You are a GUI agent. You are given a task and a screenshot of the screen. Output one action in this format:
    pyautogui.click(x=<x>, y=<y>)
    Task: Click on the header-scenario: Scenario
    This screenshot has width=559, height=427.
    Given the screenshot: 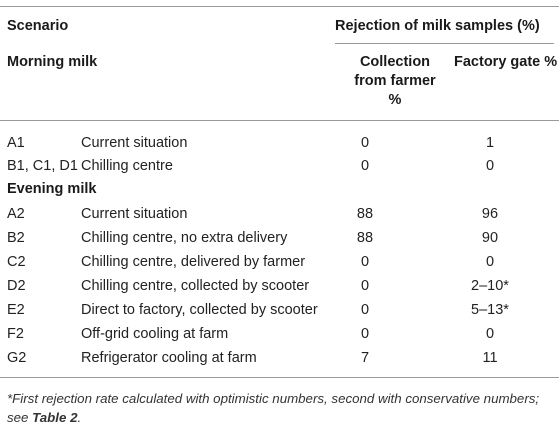 What is the action you would take?
    pyautogui.click(x=38, y=26)
    